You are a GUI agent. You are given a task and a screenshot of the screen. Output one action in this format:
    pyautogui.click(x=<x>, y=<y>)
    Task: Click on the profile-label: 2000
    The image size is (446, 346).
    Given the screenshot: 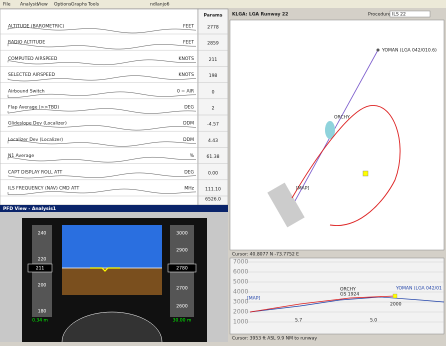 What is the action you would take?
    pyautogui.click(x=396, y=305)
    